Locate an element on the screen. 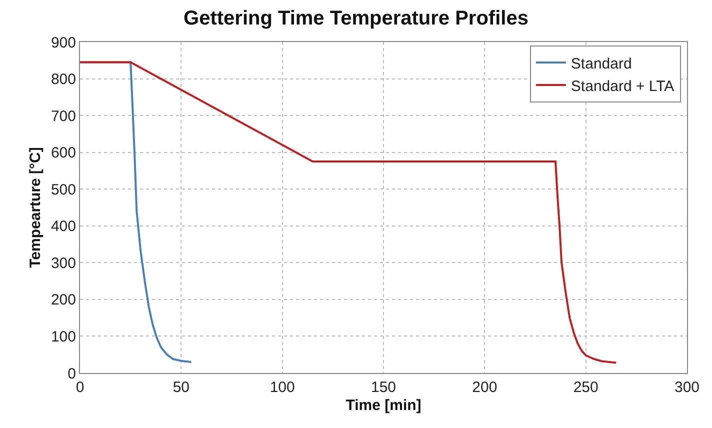 This screenshot has height=428, width=712. y-tick-label: 400 is located at coordinates (63, 227).